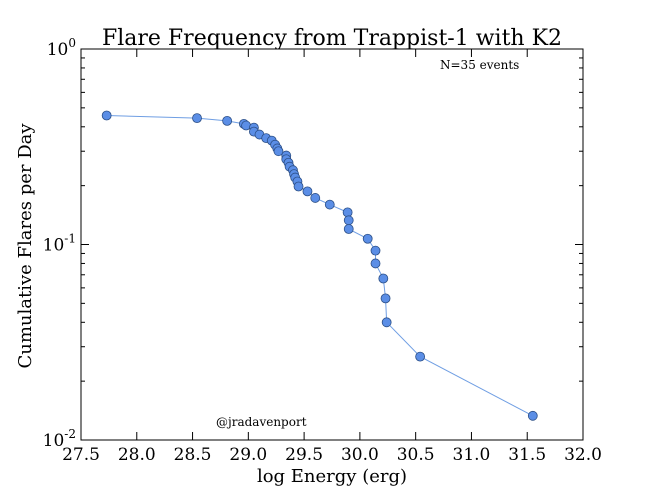 This screenshot has height=504, width=648. I want to click on x-tick-label: 30.5, so click(416, 455).